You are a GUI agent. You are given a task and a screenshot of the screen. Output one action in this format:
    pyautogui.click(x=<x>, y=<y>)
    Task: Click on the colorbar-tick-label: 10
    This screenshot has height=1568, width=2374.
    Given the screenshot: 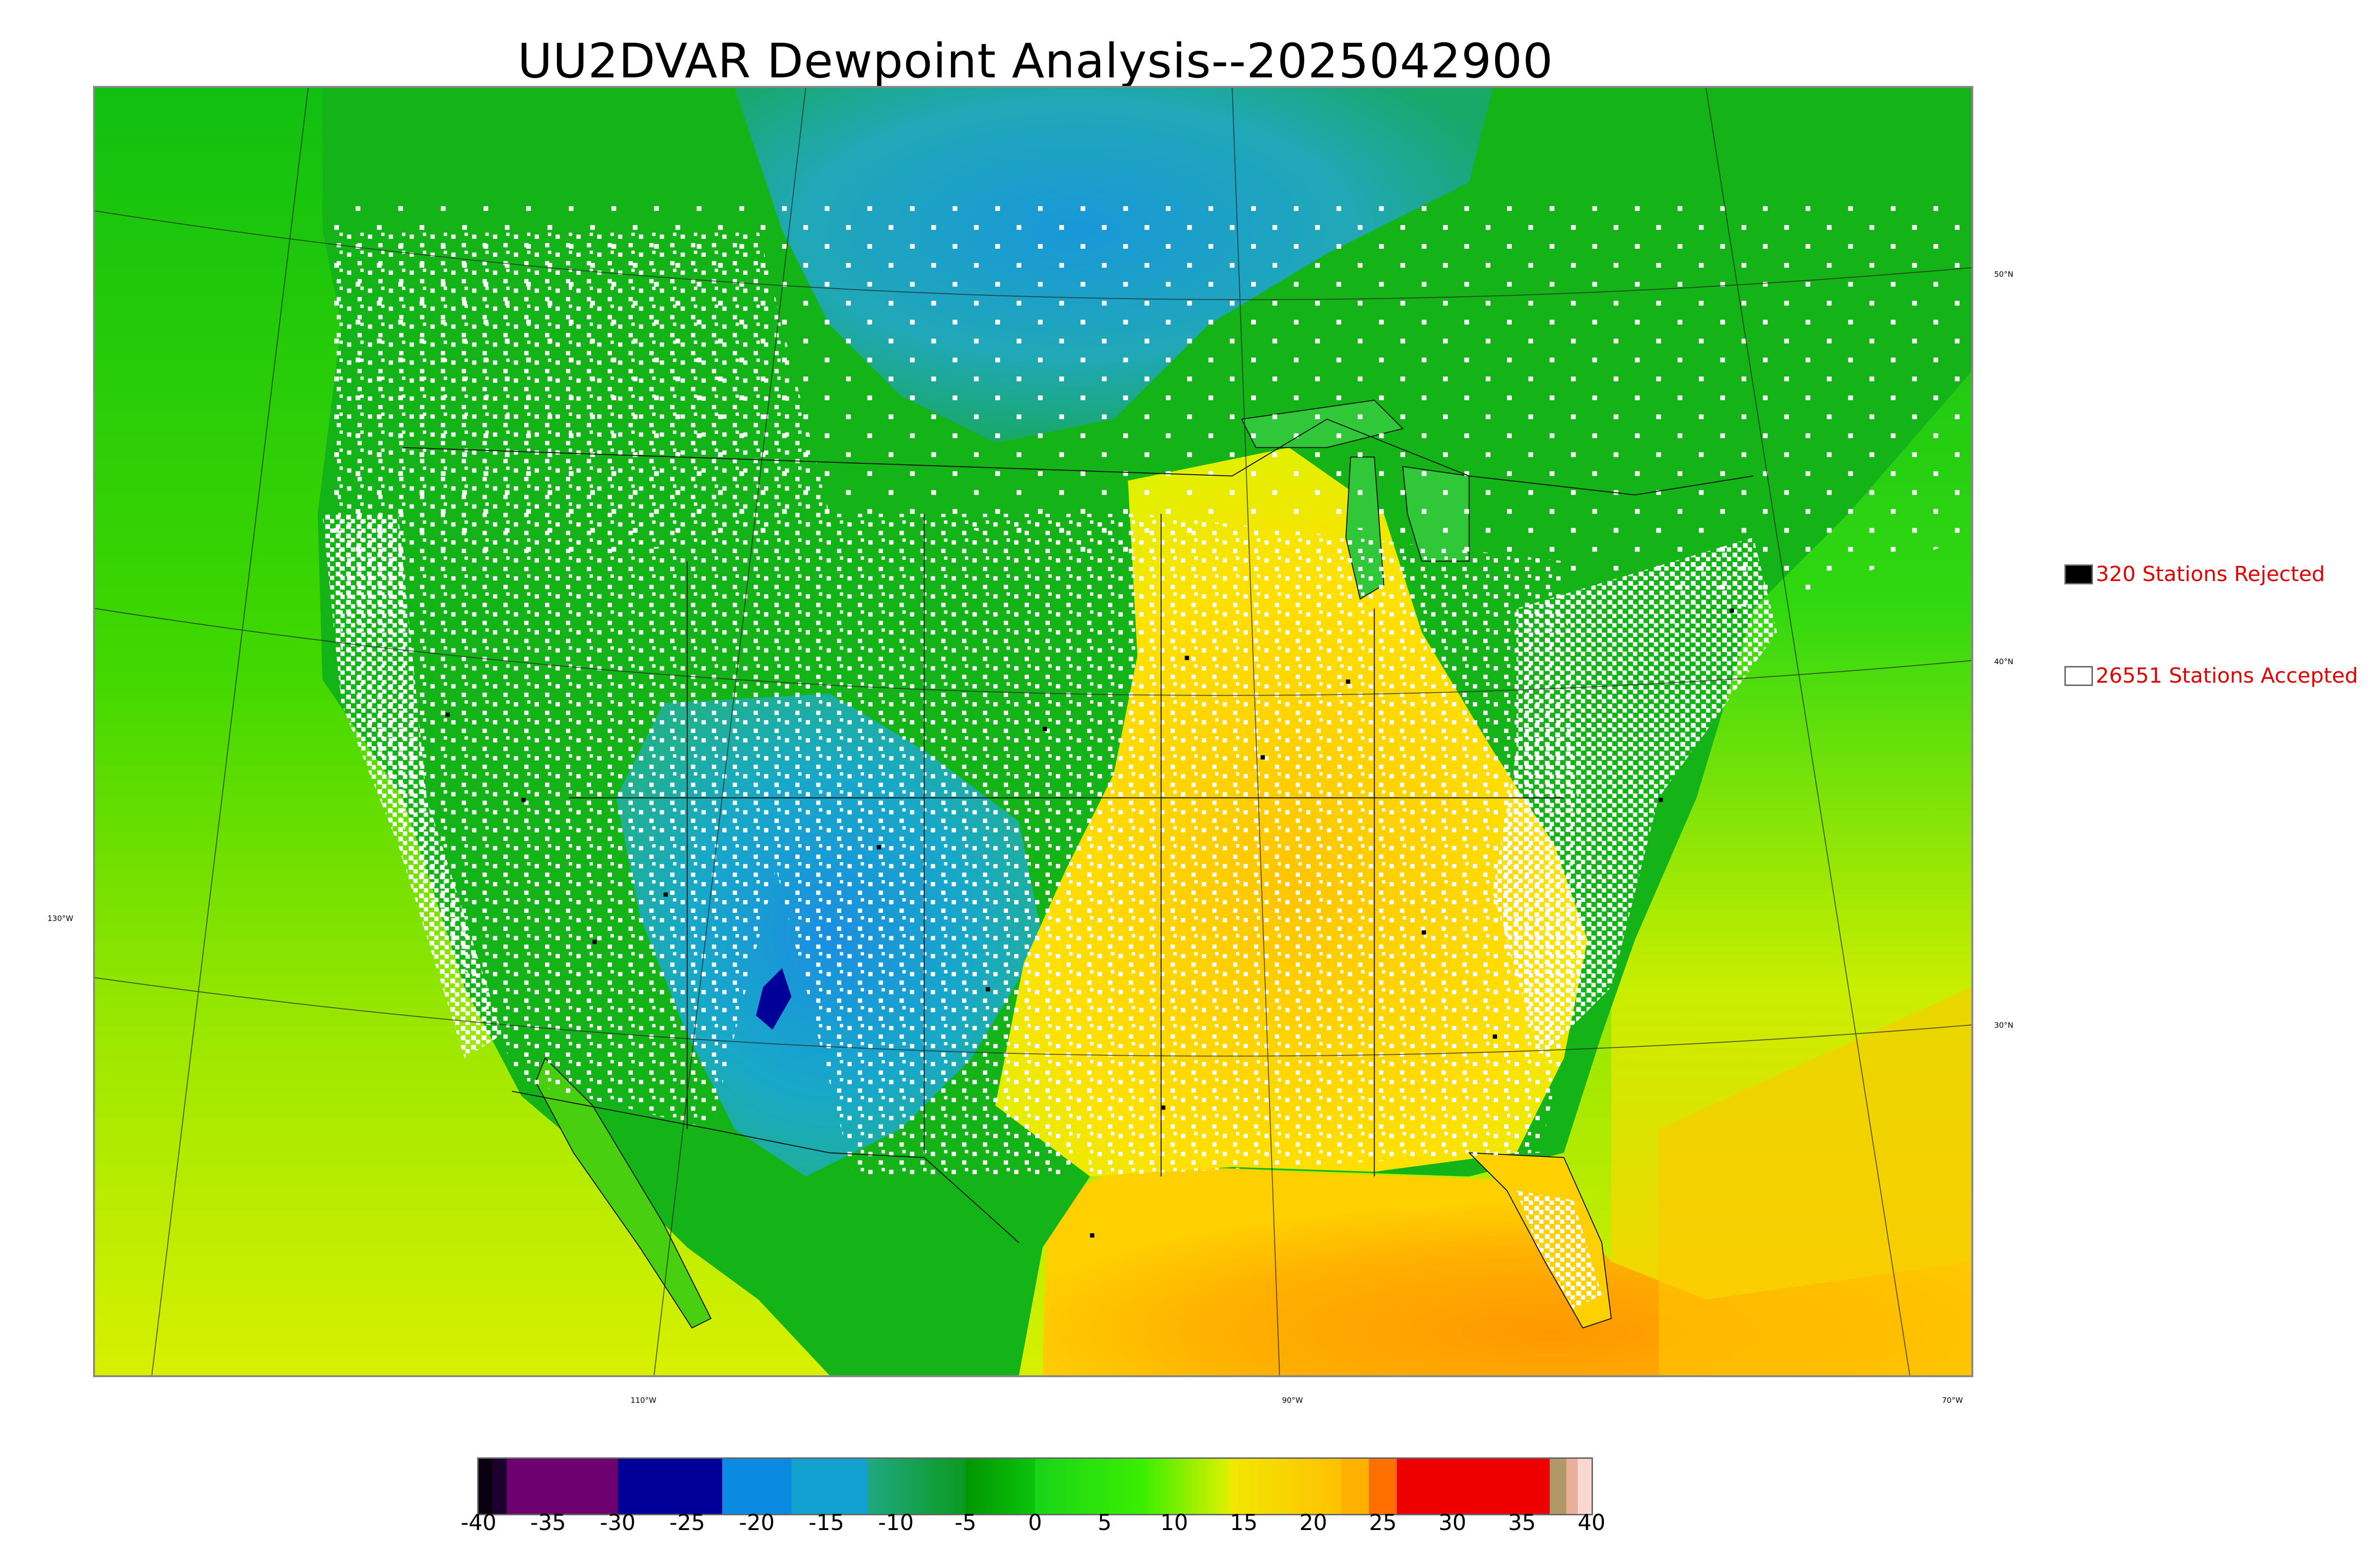 What is the action you would take?
    pyautogui.click(x=1174, y=1522)
    